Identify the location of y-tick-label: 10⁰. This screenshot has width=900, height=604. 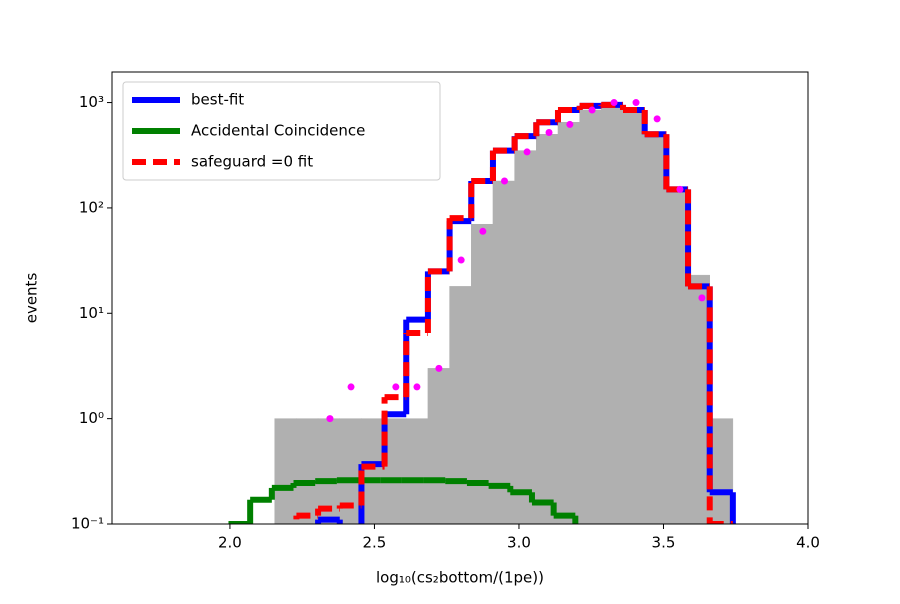
(91, 418).